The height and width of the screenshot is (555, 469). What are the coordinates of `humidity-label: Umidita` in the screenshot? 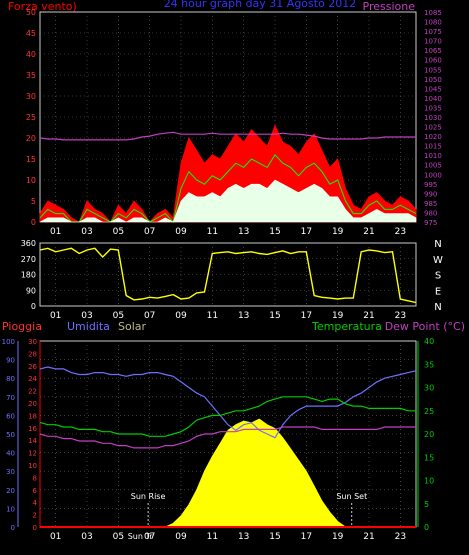 It's located at (88, 326).